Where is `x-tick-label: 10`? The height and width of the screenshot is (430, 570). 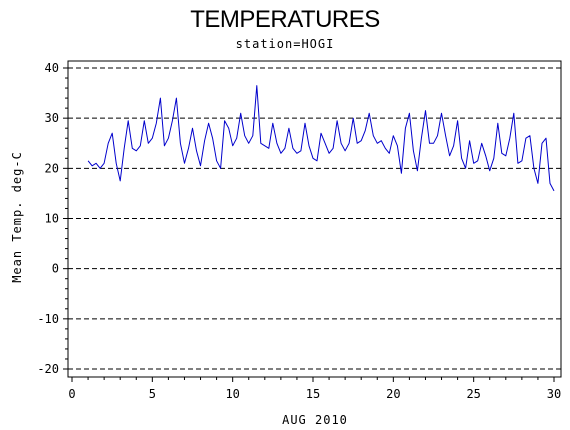 x-tick-label: 10 is located at coordinates (232, 394).